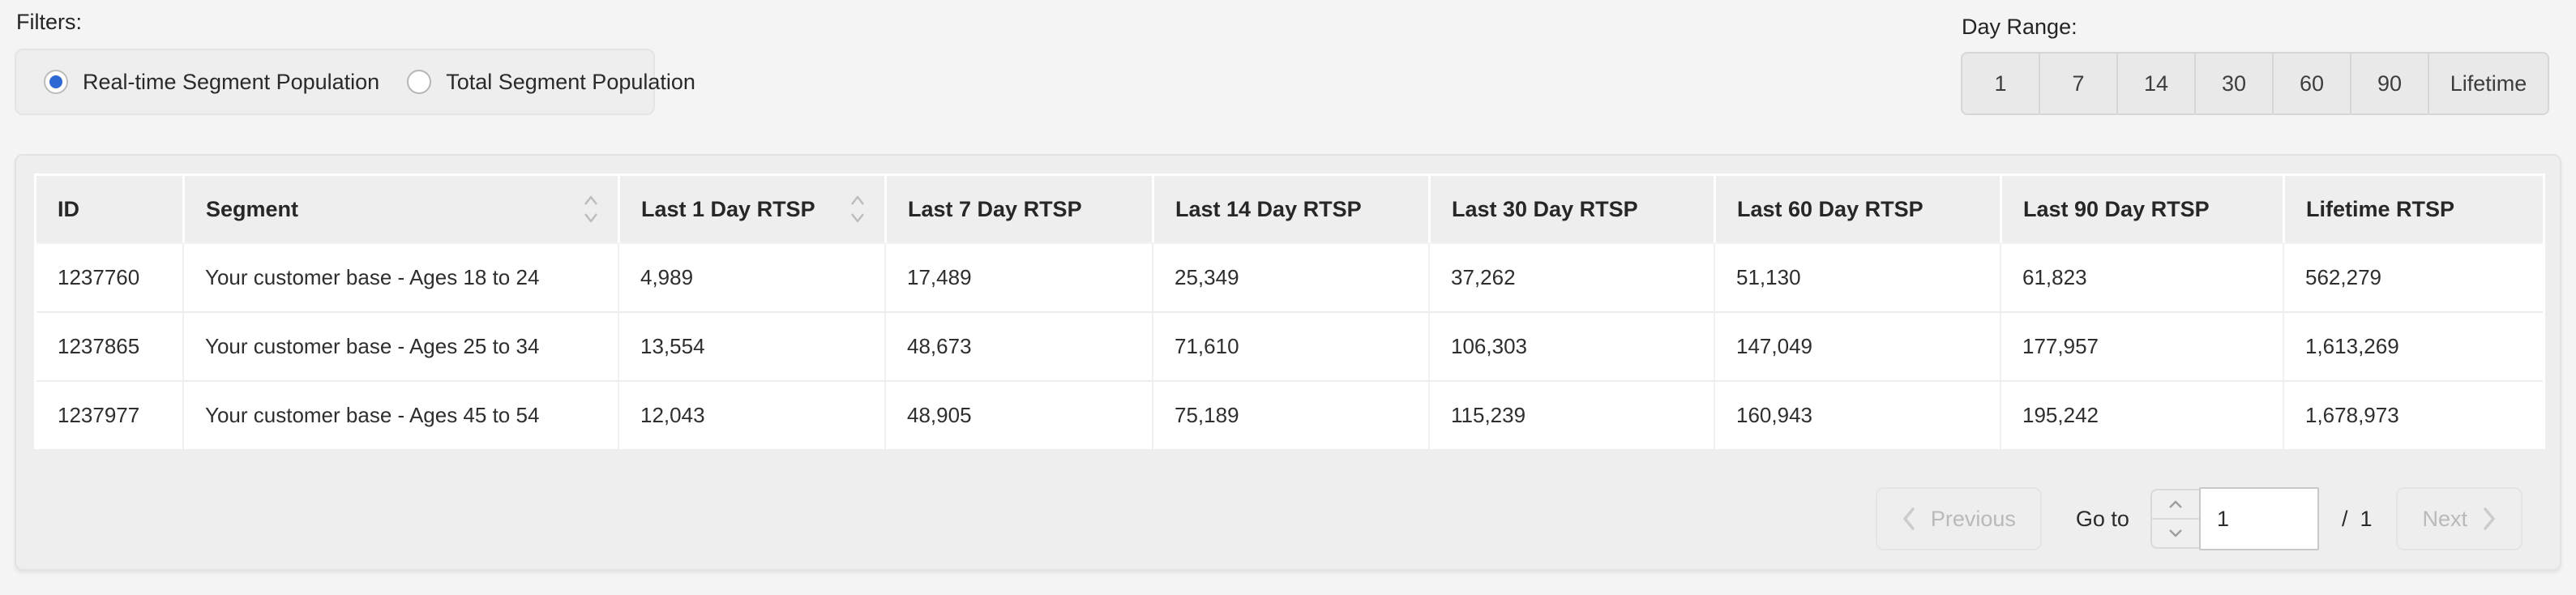 This screenshot has height=595, width=2576. What do you see at coordinates (1909, 519) in the screenshot?
I see `chevron-left-icon` at bounding box center [1909, 519].